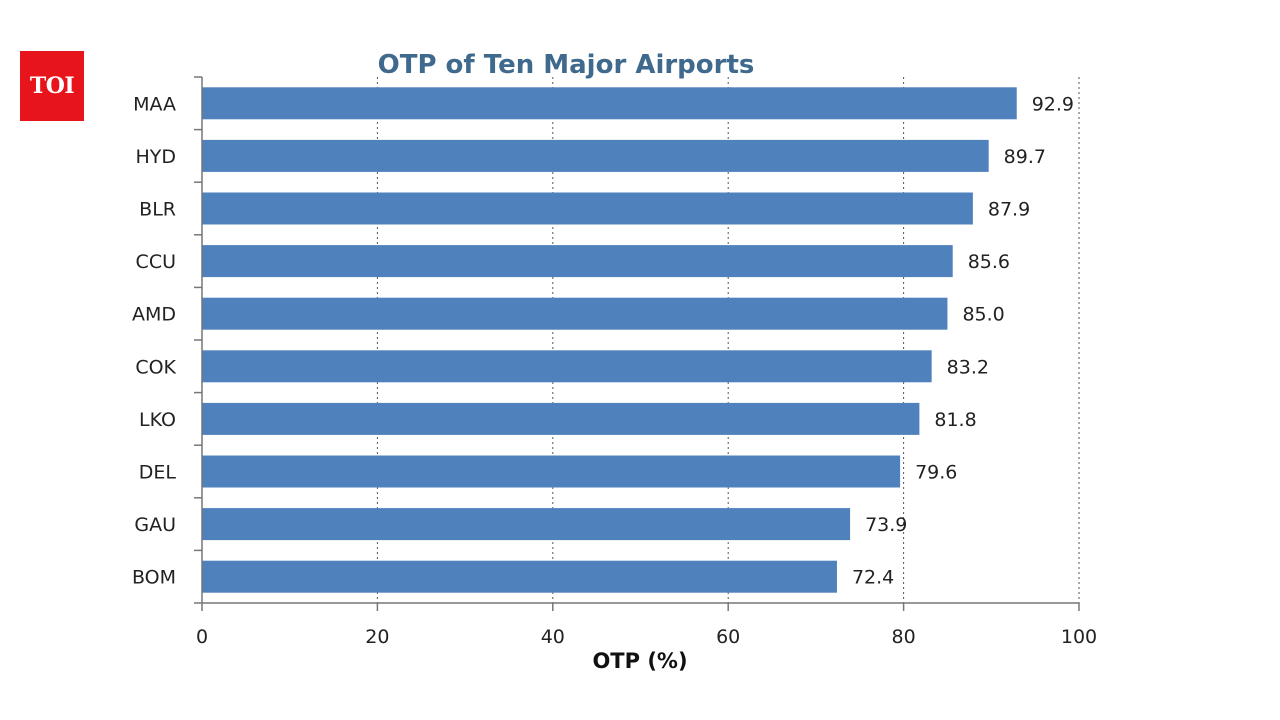 Image resolution: width=1280 pixels, height=720 pixels. I want to click on bar-hyd, so click(595, 155).